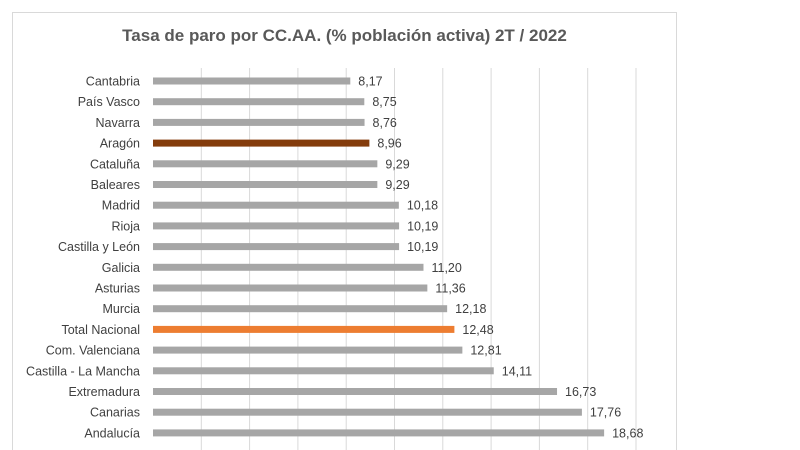  What do you see at coordinates (121, 206) in the screenshot?
I see `category-label: Madrid` at bounding box center [121, 206].